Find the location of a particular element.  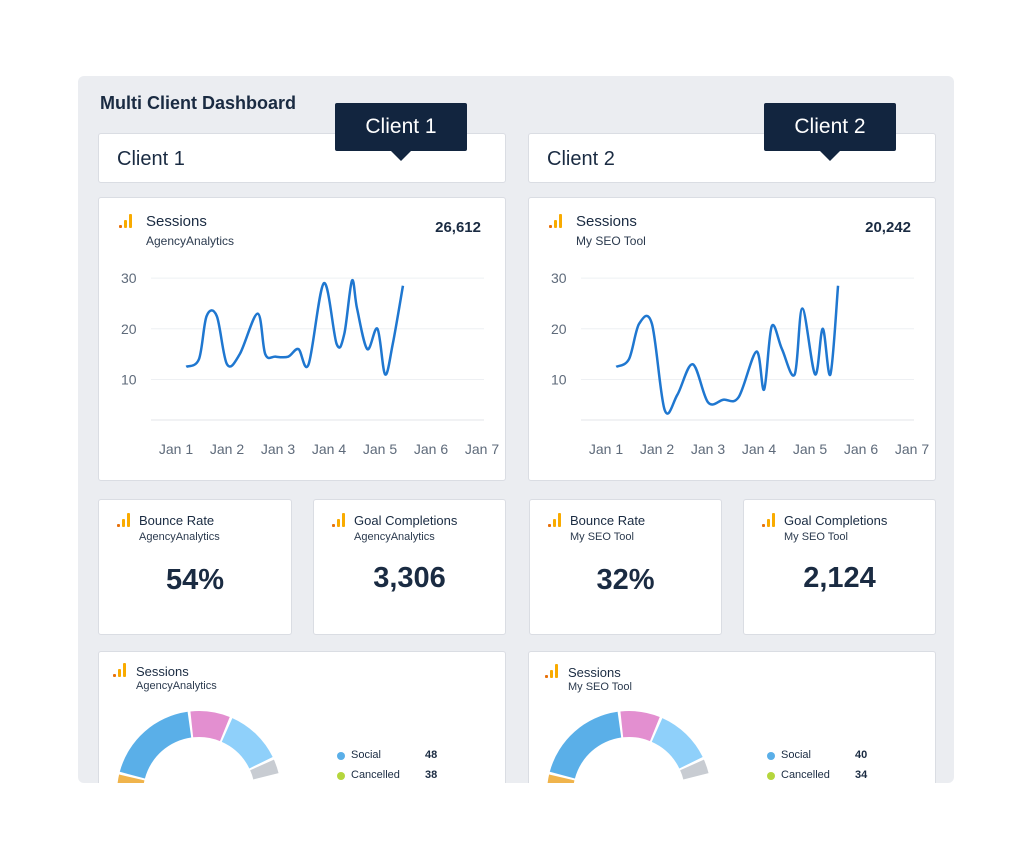

client-2-bounce-rate-card: Bounce Rate My SEO Tool 32% is located at coordinates (625, 567).